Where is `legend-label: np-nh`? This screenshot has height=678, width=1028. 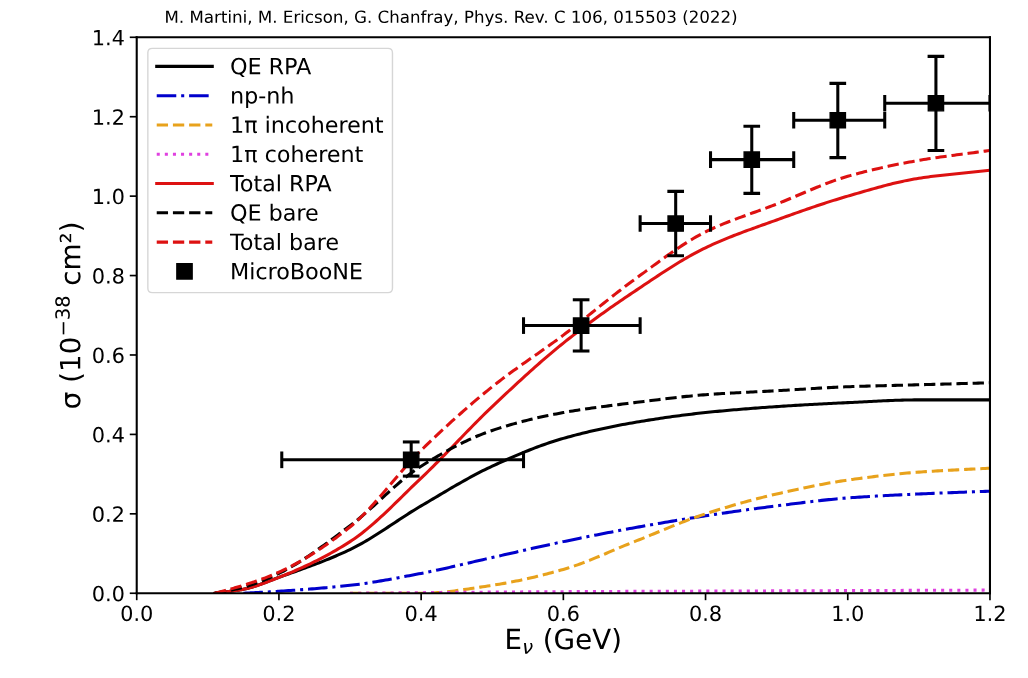 legend-label: np-nh is located at coordinates (262, 97).